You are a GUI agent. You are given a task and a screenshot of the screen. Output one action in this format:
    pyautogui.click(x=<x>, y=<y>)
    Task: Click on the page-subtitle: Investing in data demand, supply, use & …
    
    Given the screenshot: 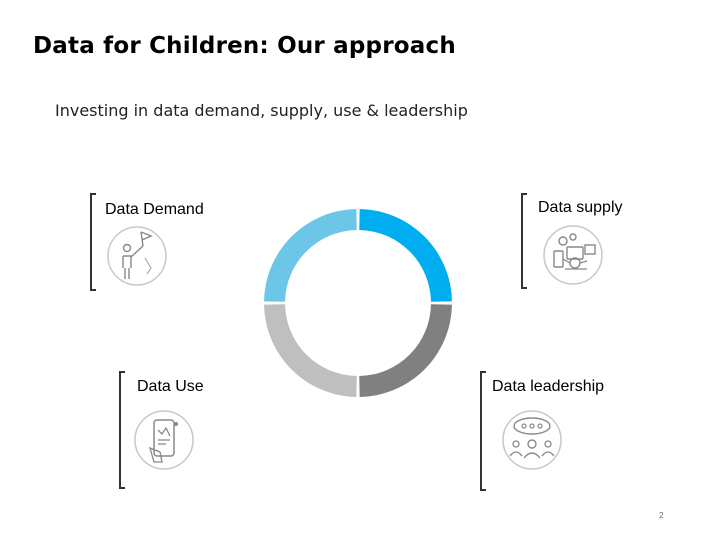 What is the action you would take?
    pyautogui.click(x=261, y=110)
    